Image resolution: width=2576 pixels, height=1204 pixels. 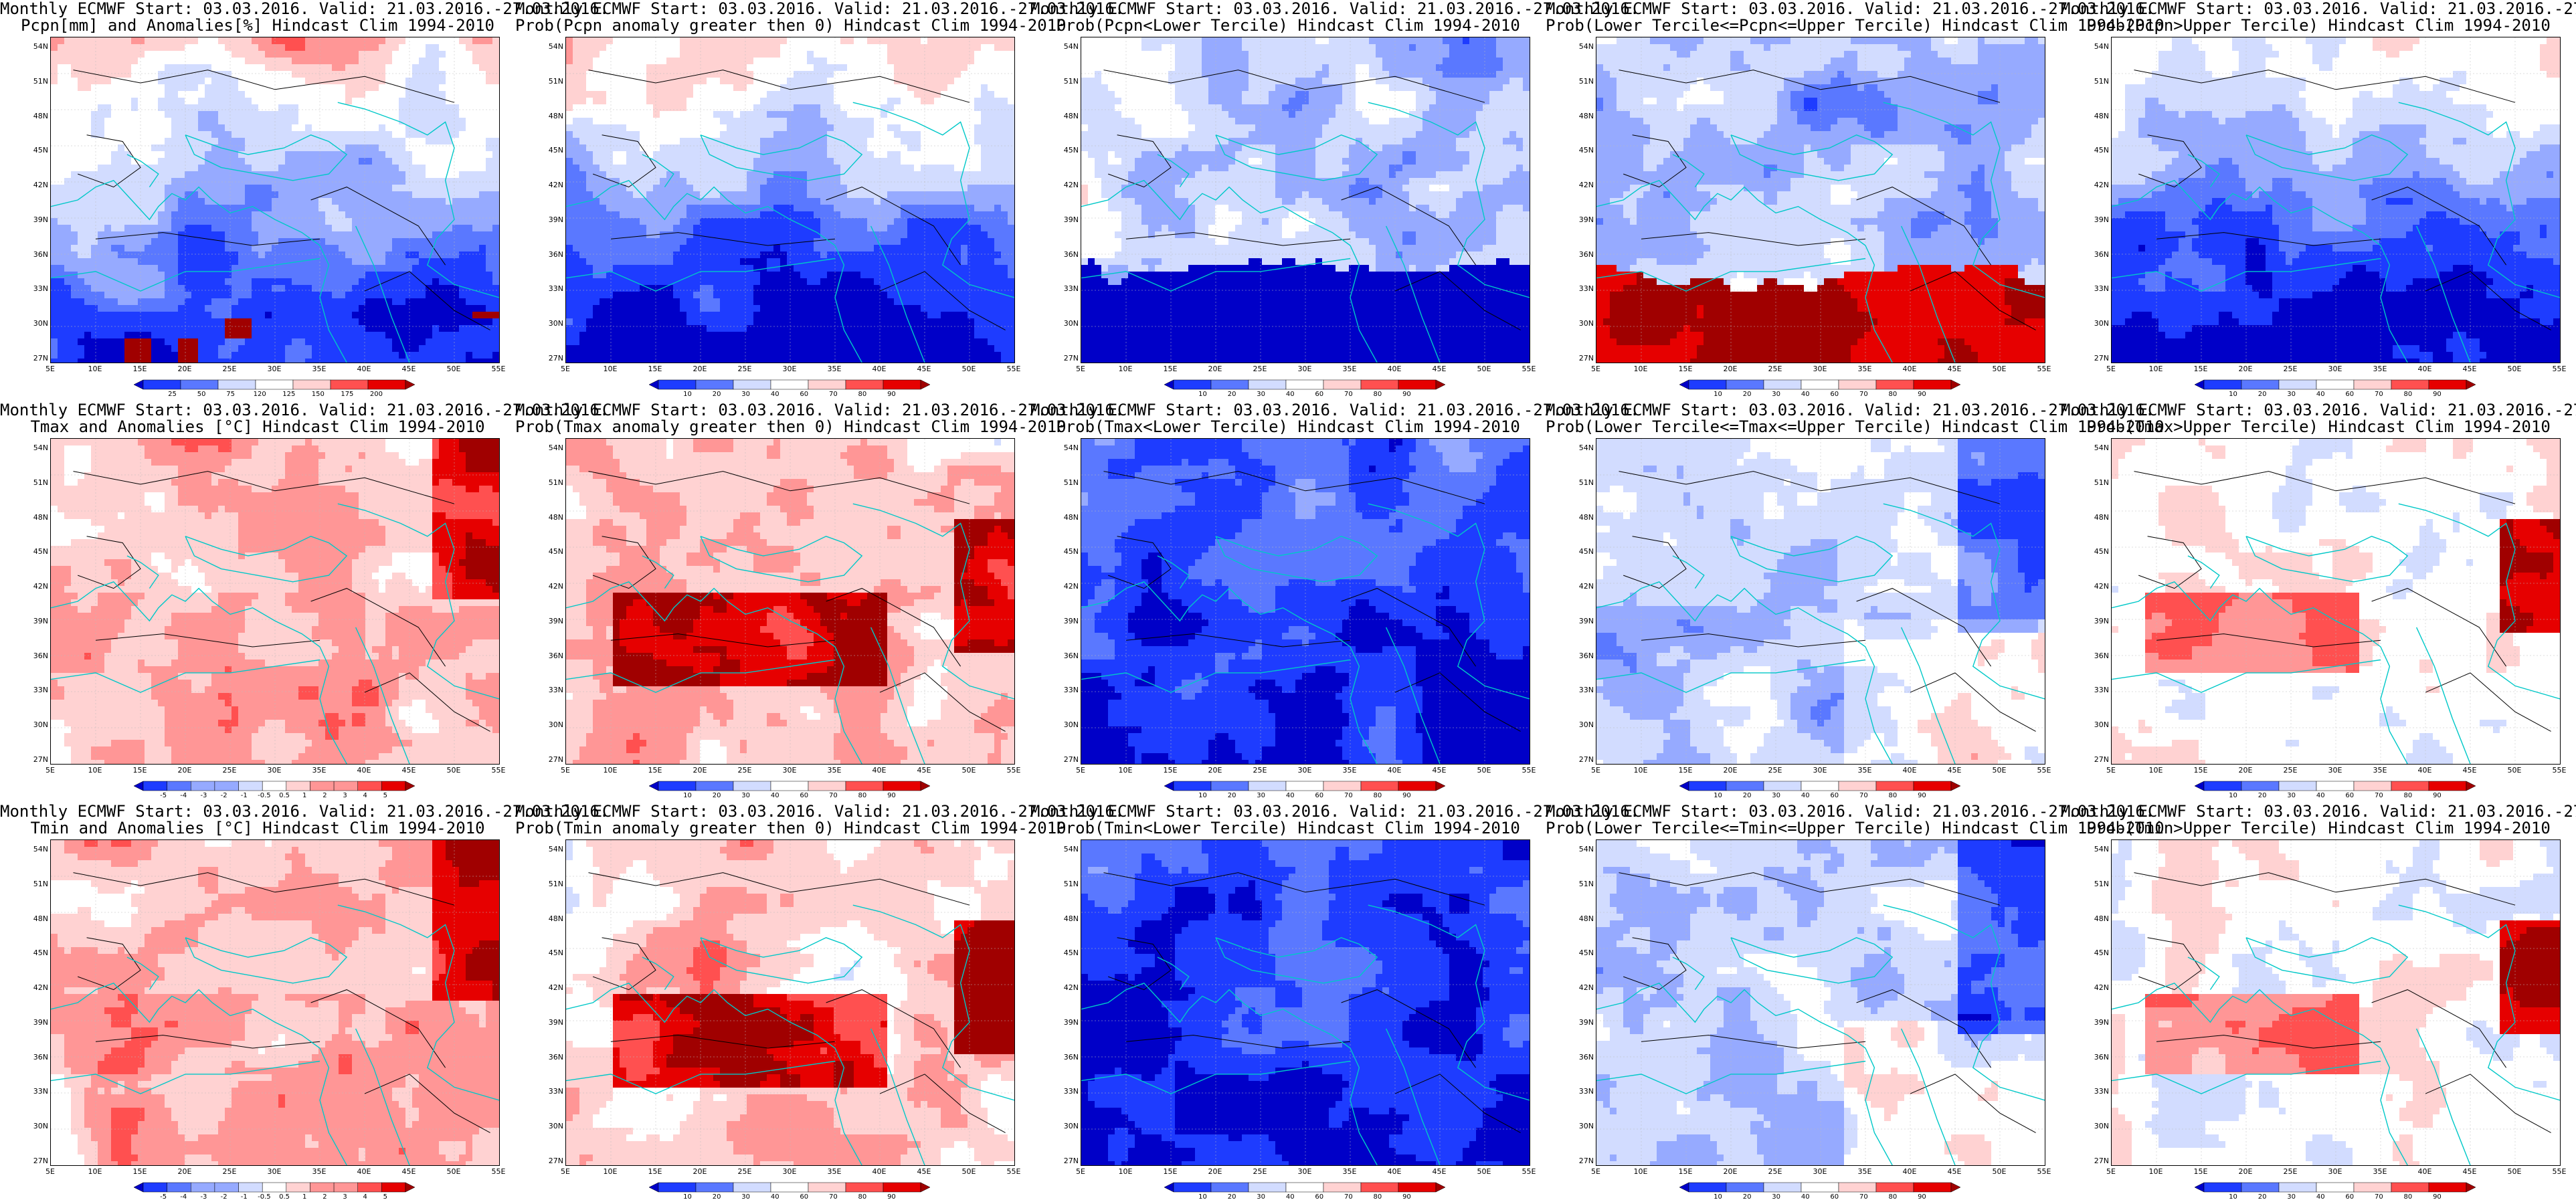 What do you see at coordinates (1170, 369) in the screenshot?
I see `longitude-label: 15E` at bounding box center [1170, 369].